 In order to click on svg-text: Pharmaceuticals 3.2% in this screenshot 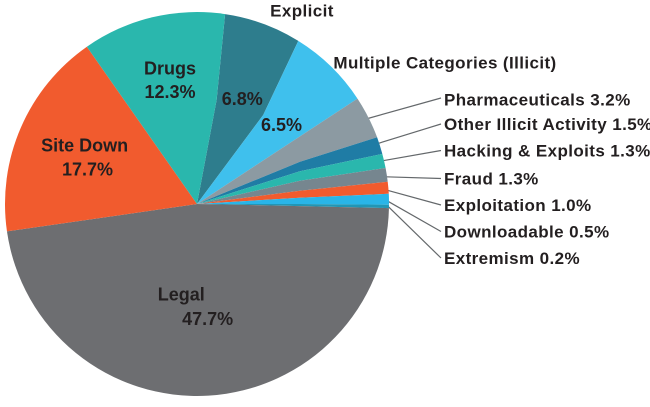, I will do `click(537, 100)`.